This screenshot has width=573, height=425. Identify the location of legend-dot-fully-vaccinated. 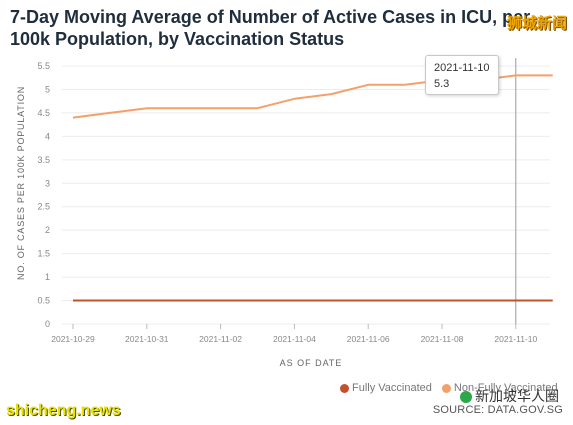
(344, 388).